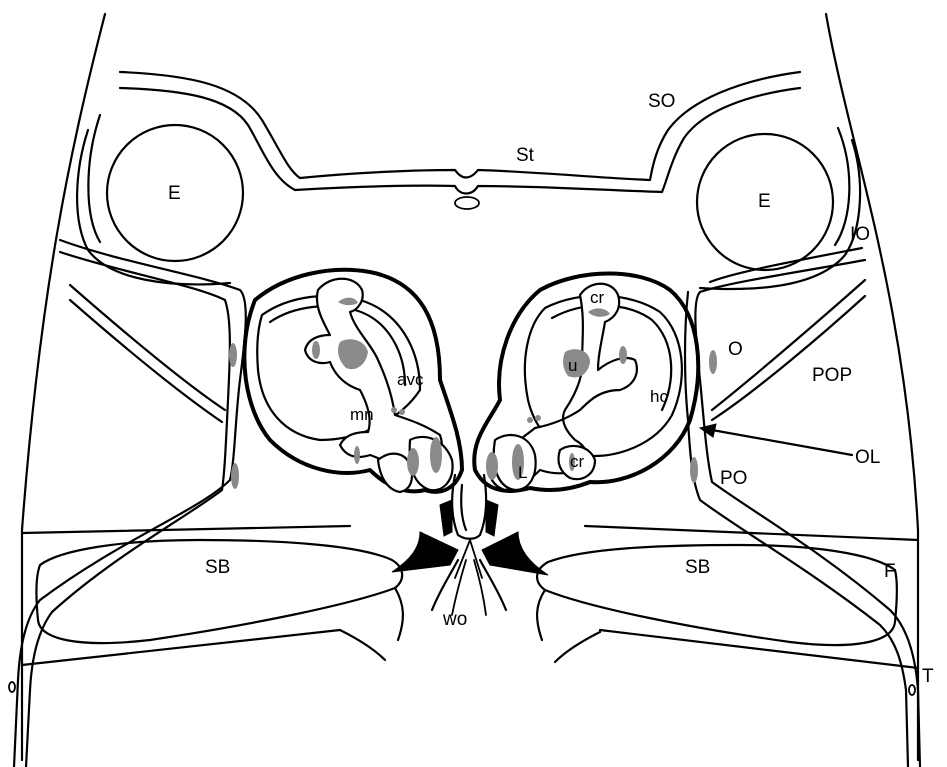 The width and height of the screenshot is (947, 767). I want to click on label-eye-left: E, so click(174, 193).